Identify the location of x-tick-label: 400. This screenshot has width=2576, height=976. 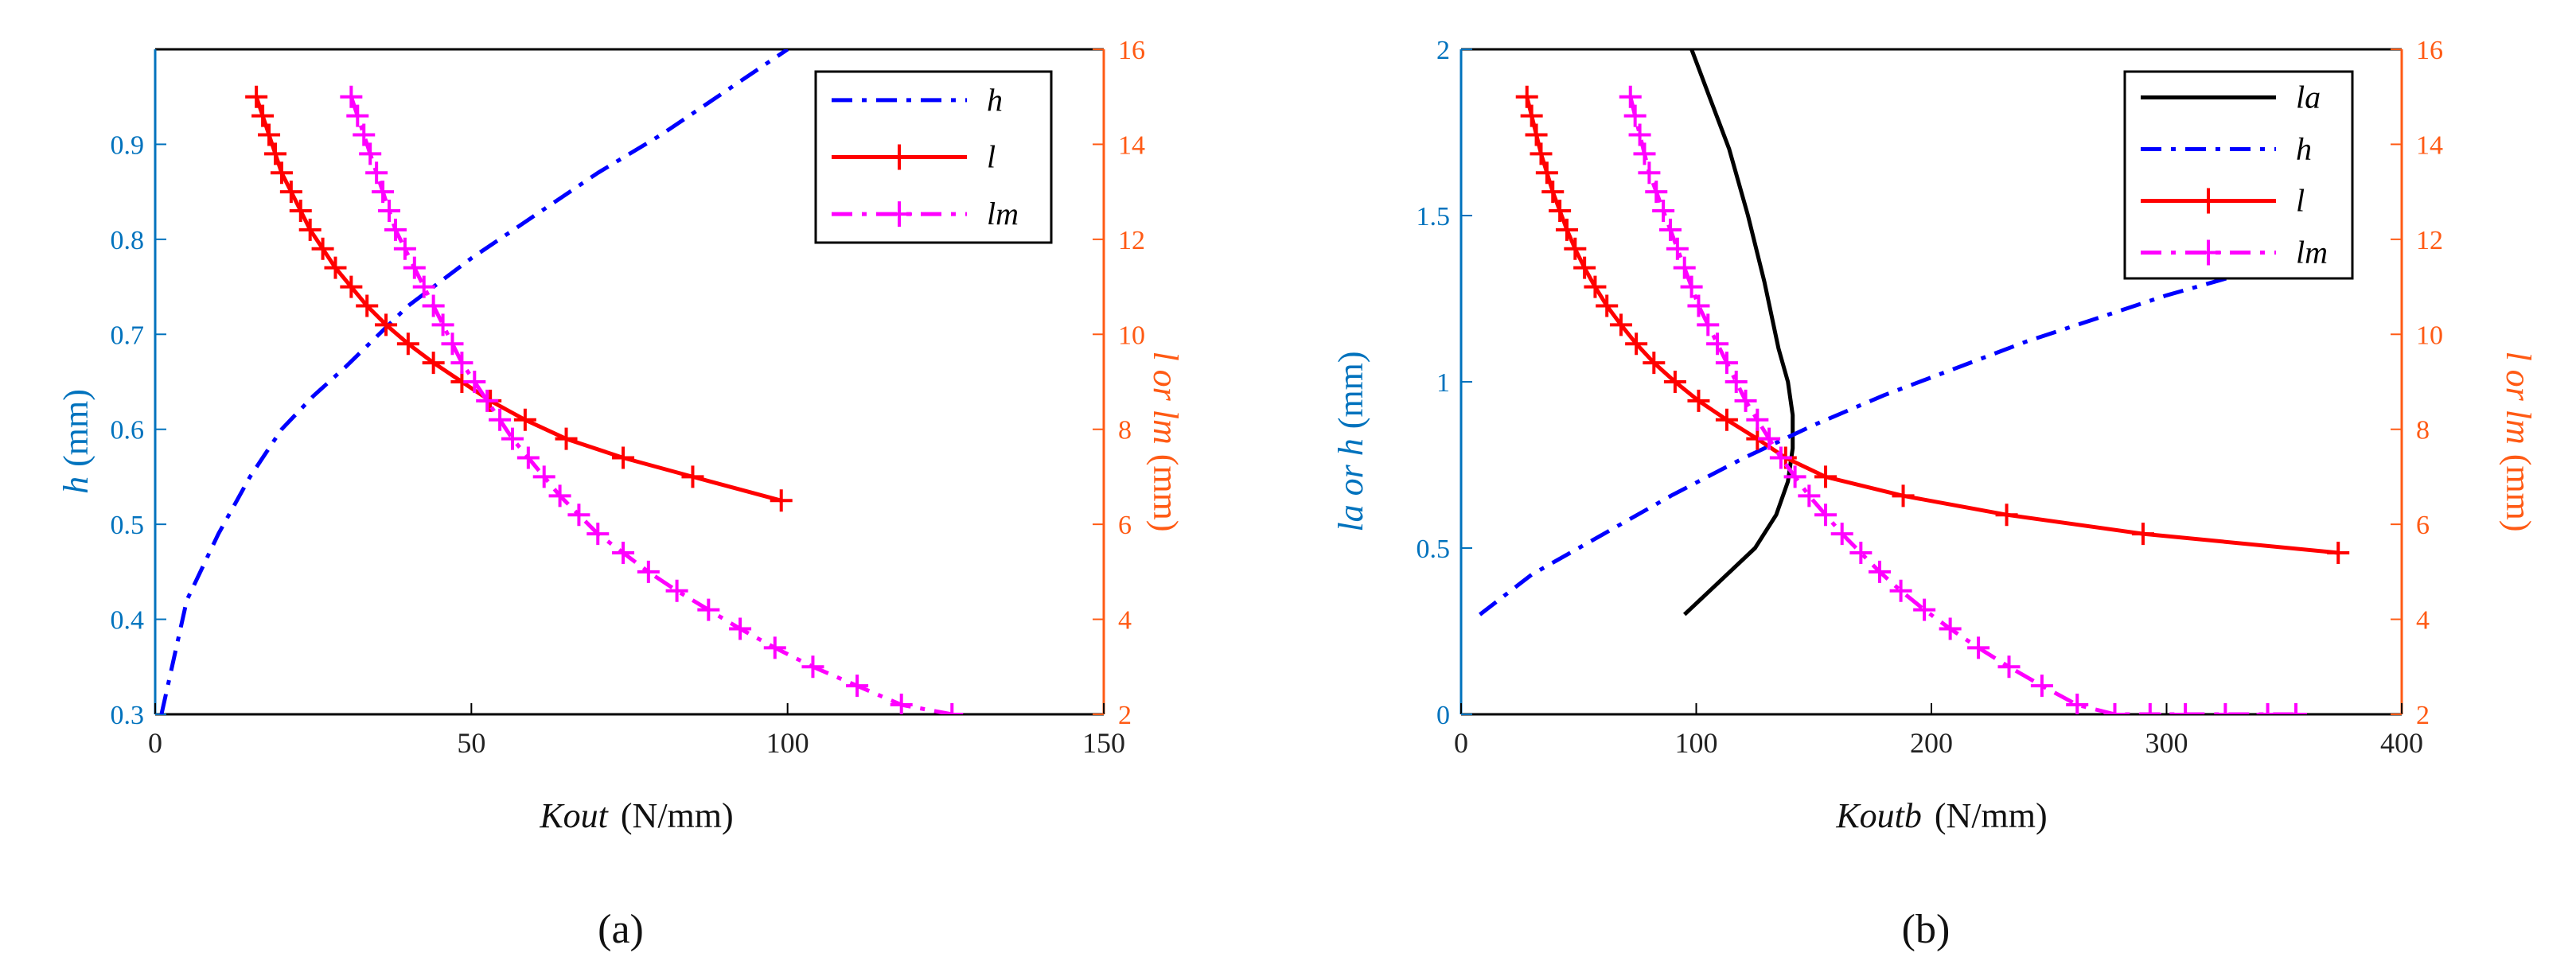
(2401, 743).